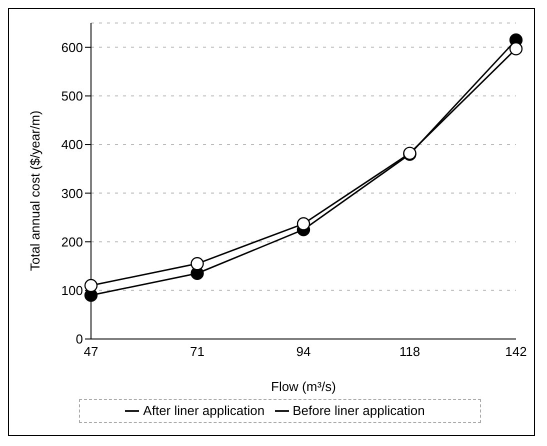  Describe the element at coordinates (35, 190) in the screenshot. I see `y-axis-title: Total annual cost ($/year/m)` at that location.